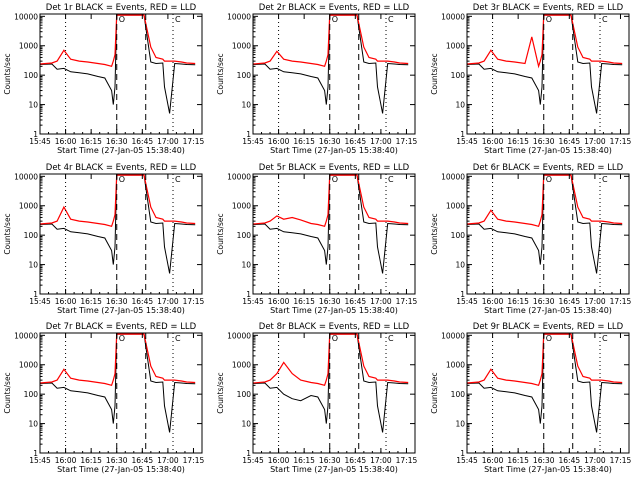 Image resolution: width=640 pixels, height=480 pixels. Describe the element at coordinates (334, 168) in the screenshot. I see `panel-title: Det 5r BLACK = Events, RED = LLD` at that location.